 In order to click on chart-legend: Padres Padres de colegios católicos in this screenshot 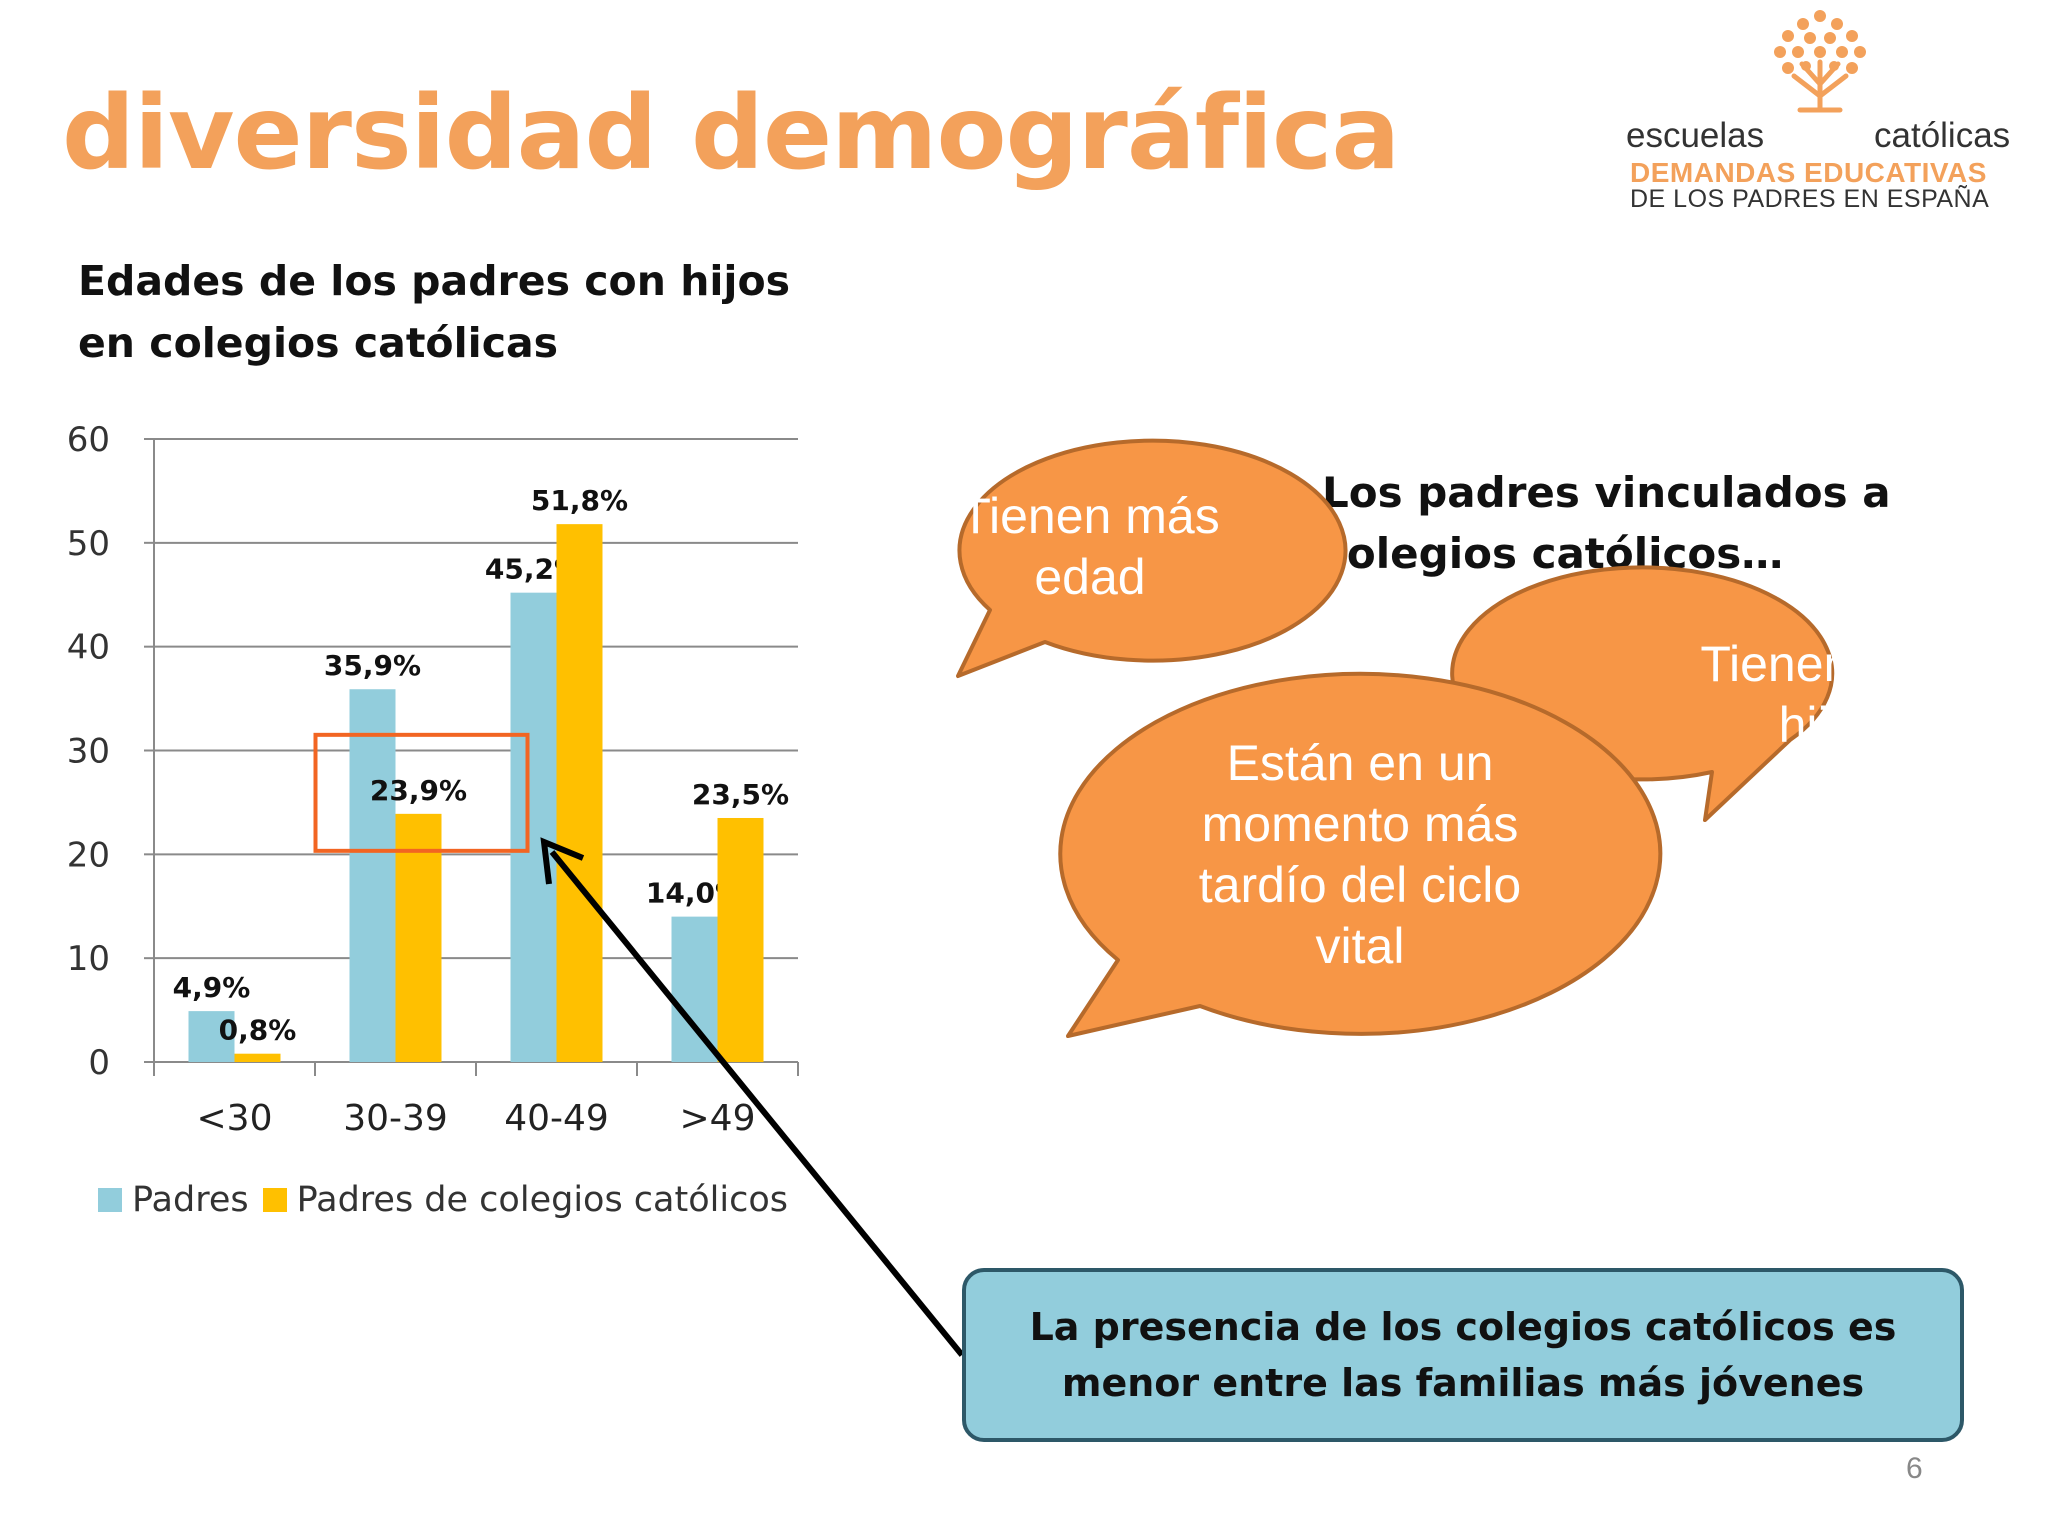, I will do `click(450, 1200)`.